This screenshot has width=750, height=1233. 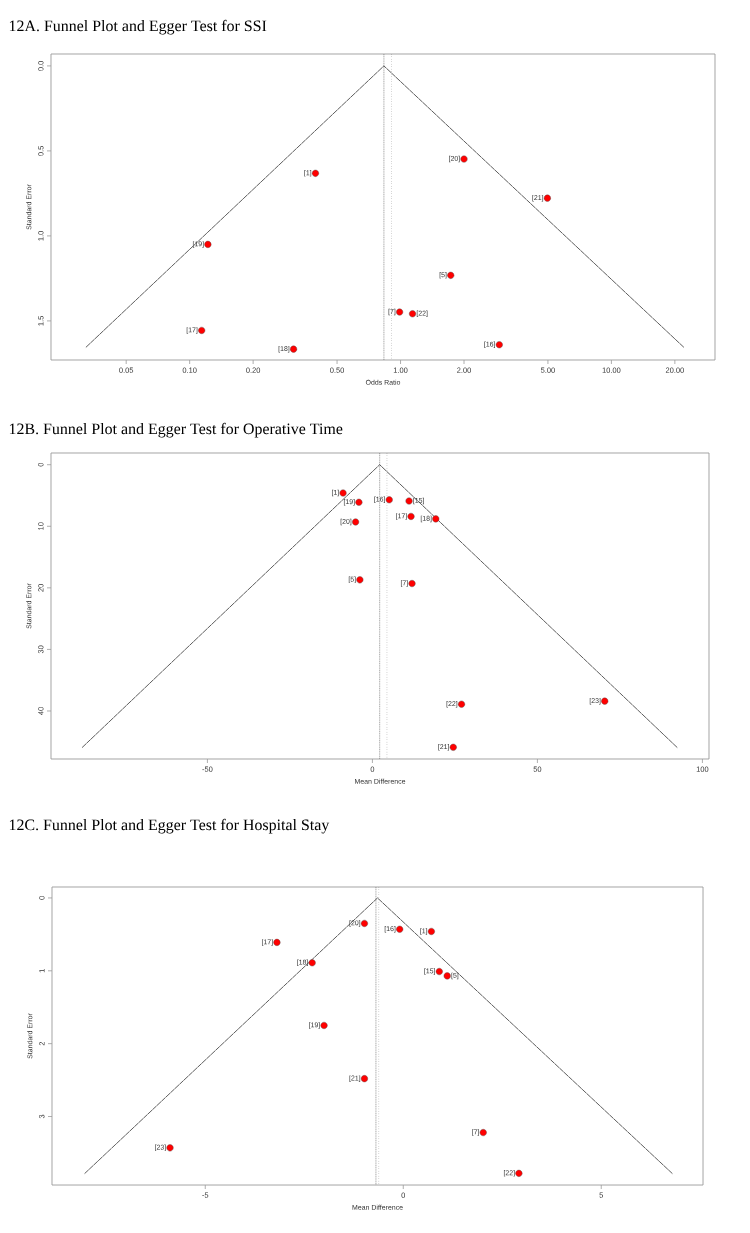 What do you see at coordinates (169, 826) in the screenshot?
I see `chart-title: 12C. Funnel Plot and Egger Test for Hospital Stay` at bounding box center [169, 826].